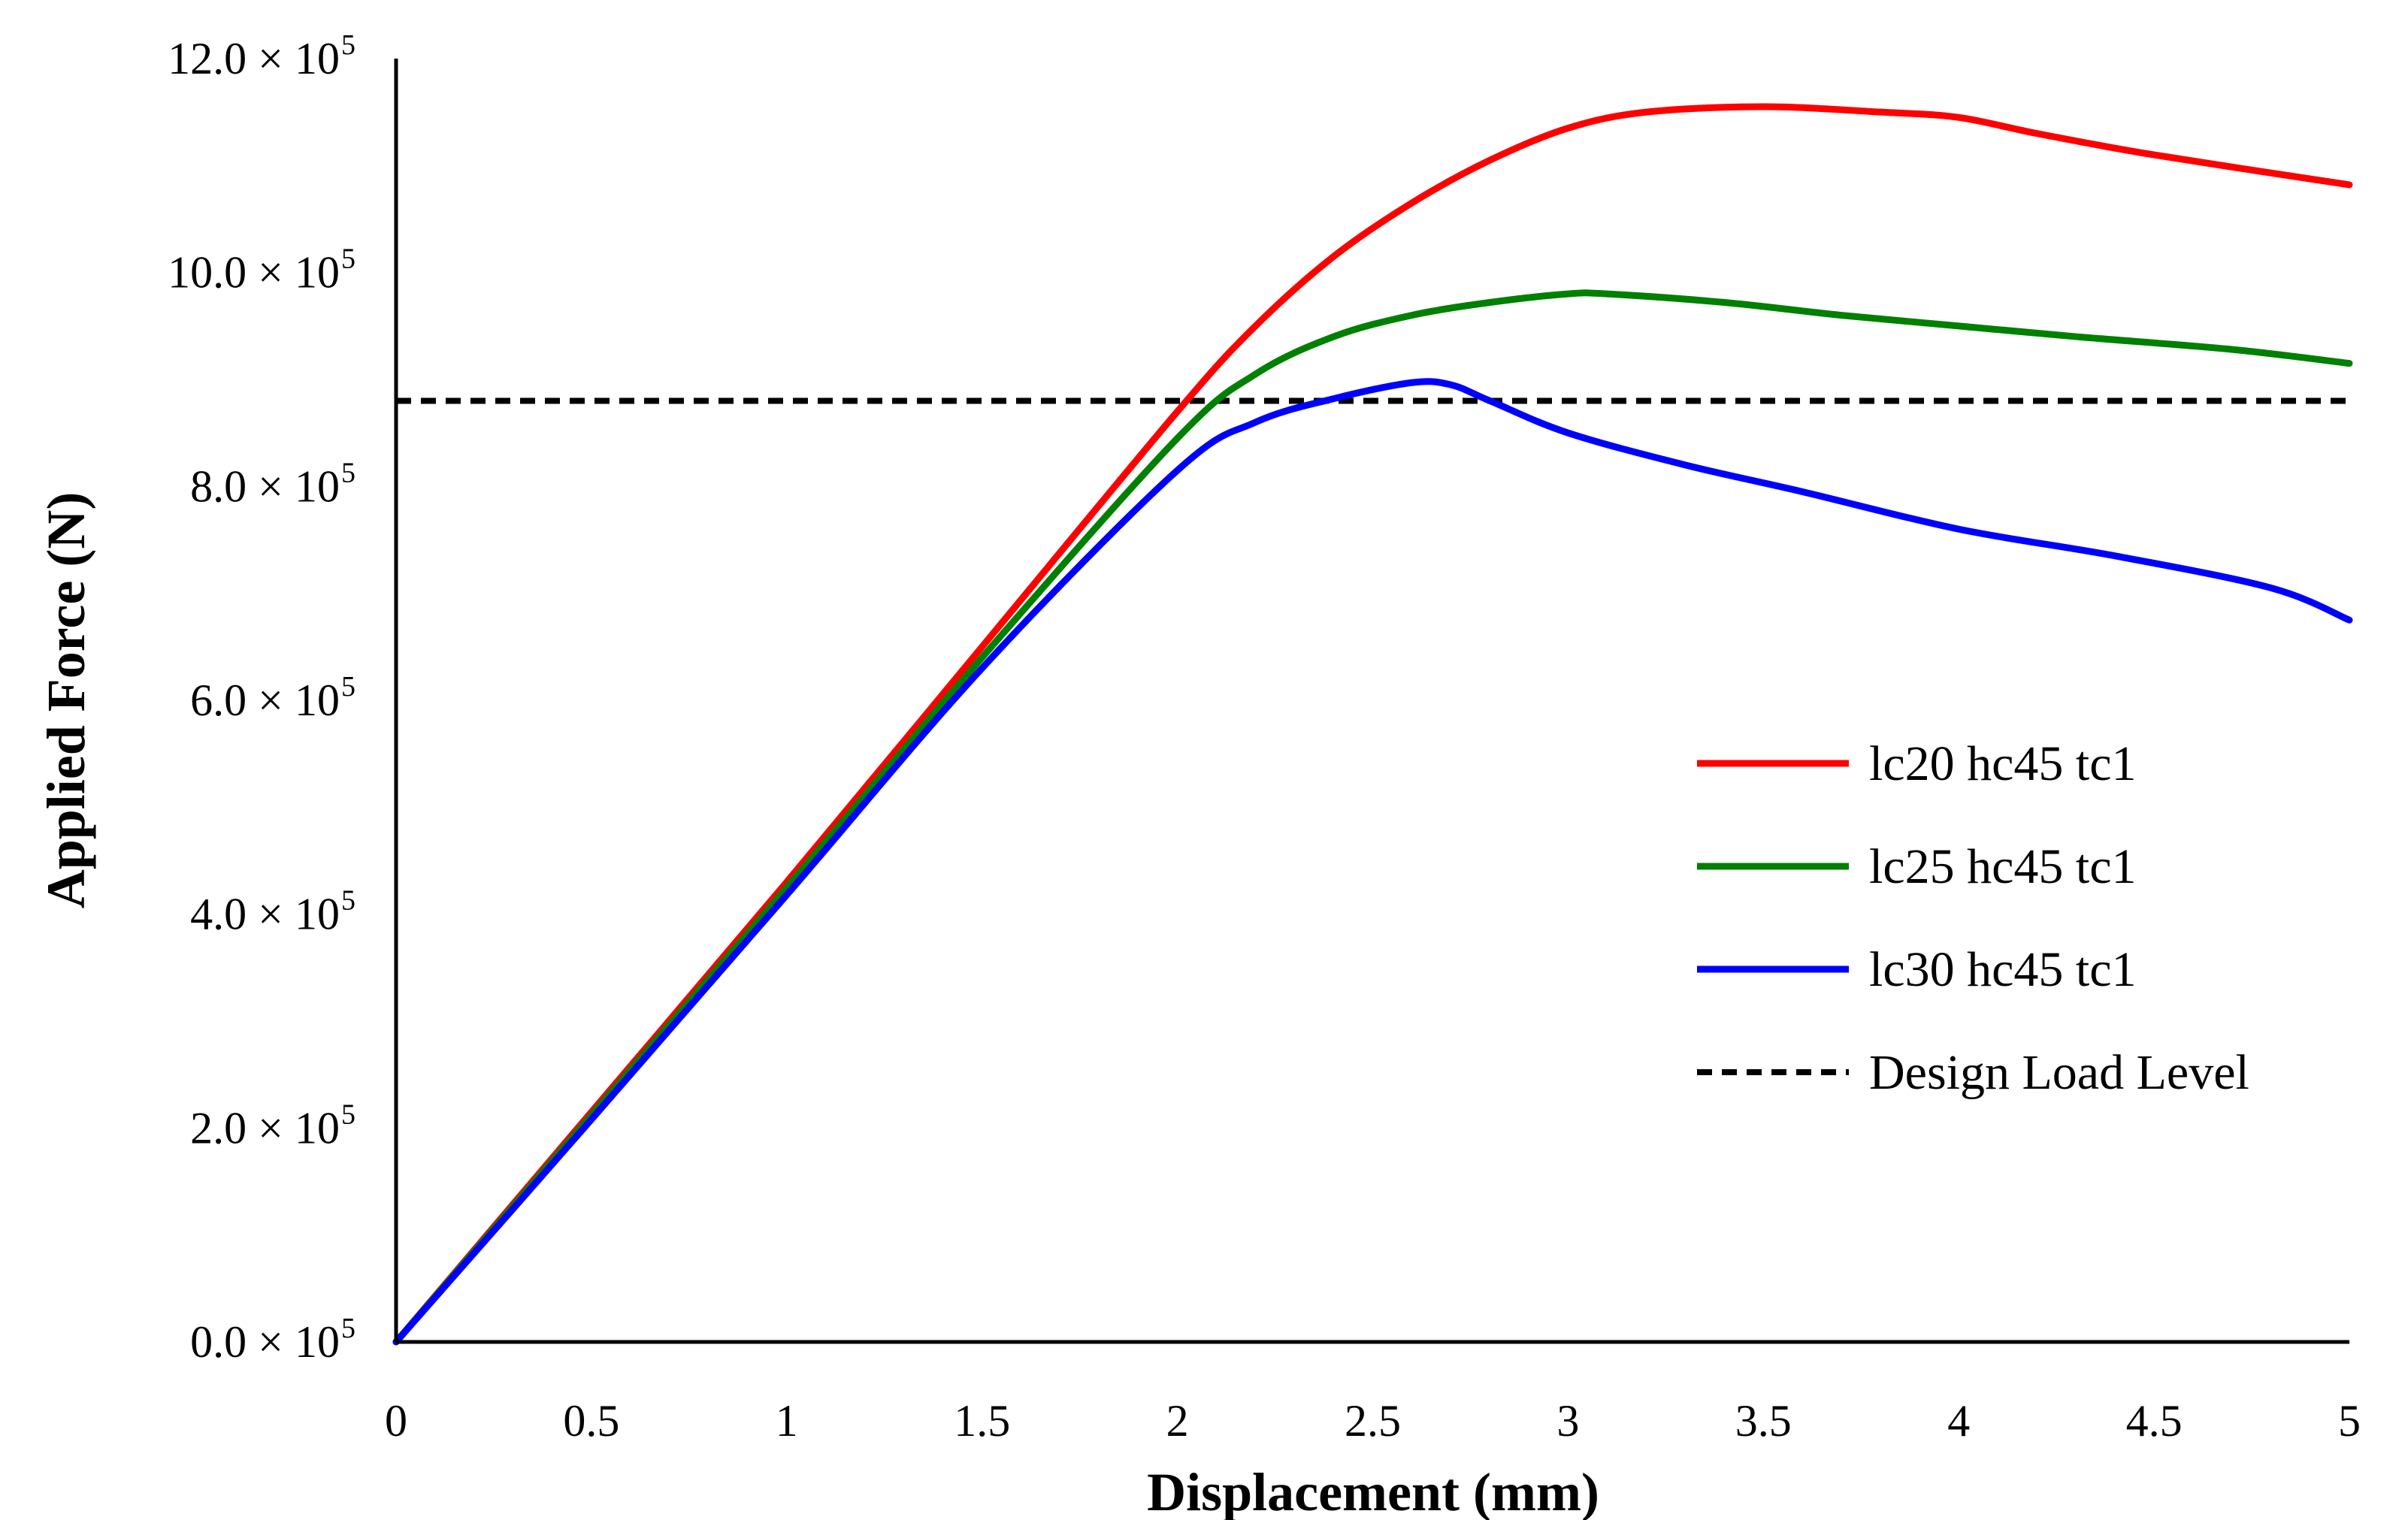 The image size is (2408, 1520). What do you see at coordinates (2349, 1421) in the screenshot?
I see `x-tick-label: 5` at bounding box center [2349, 1421].